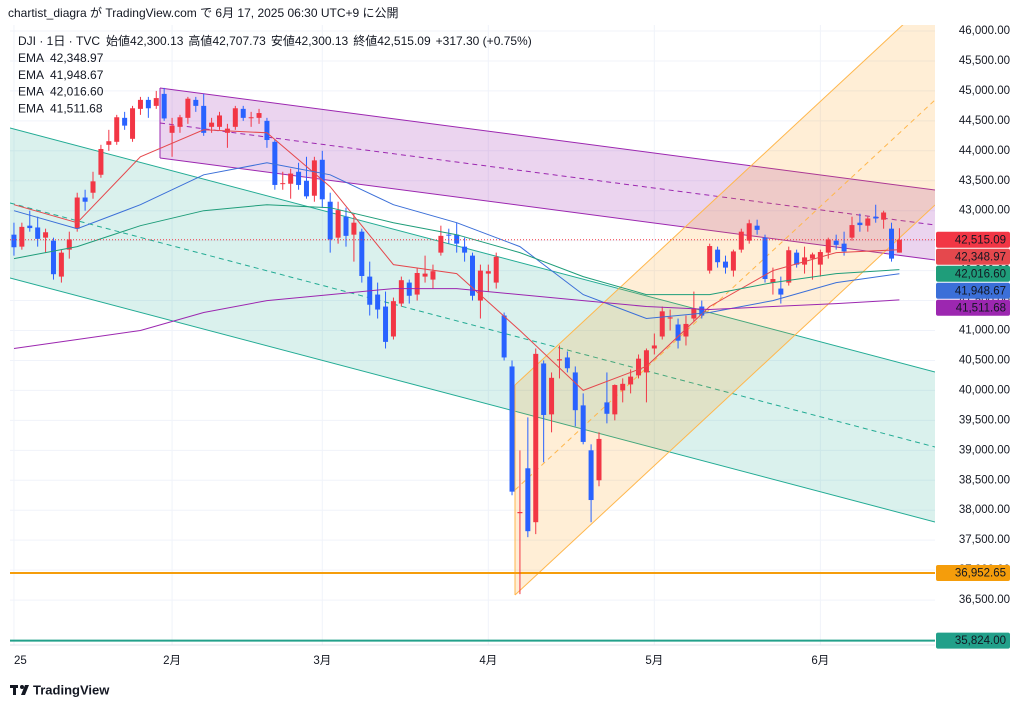 The width and height of the screenshot is (1024, 708). What do you see at coordinates (984, 360) in the screenshot?
I see `y-tick-label: 40,500.00` at bounding box center [984, 360].